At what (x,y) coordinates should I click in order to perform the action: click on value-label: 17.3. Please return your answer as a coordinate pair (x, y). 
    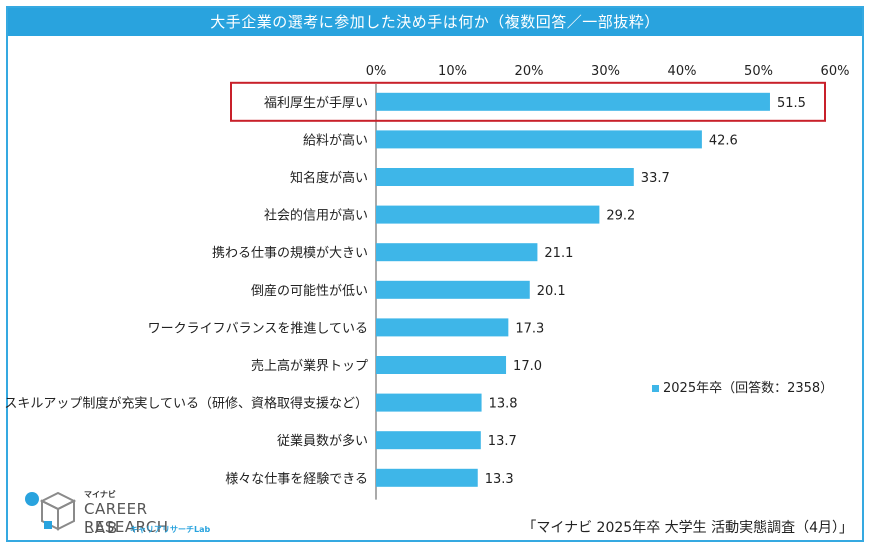
    Looking at the image, I should click on (529, 328).